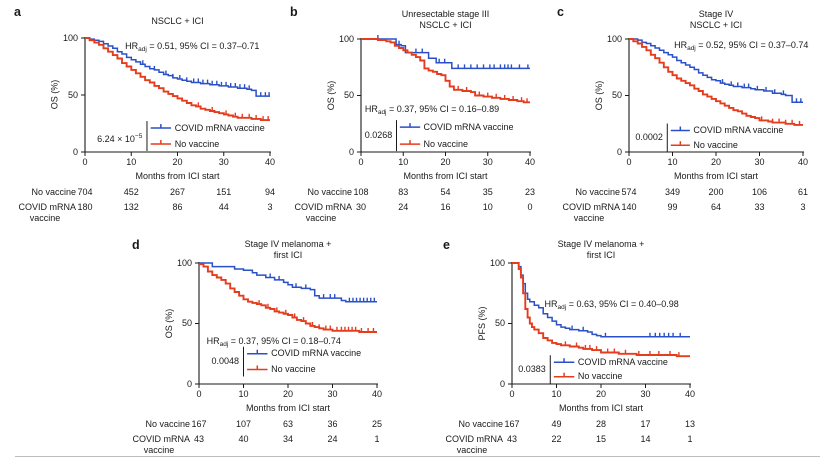 This screenshot has width=820, height=462. Describe the element at coordinates (672, 207) in the screenshot. I see `risk-value: 99` at that location.